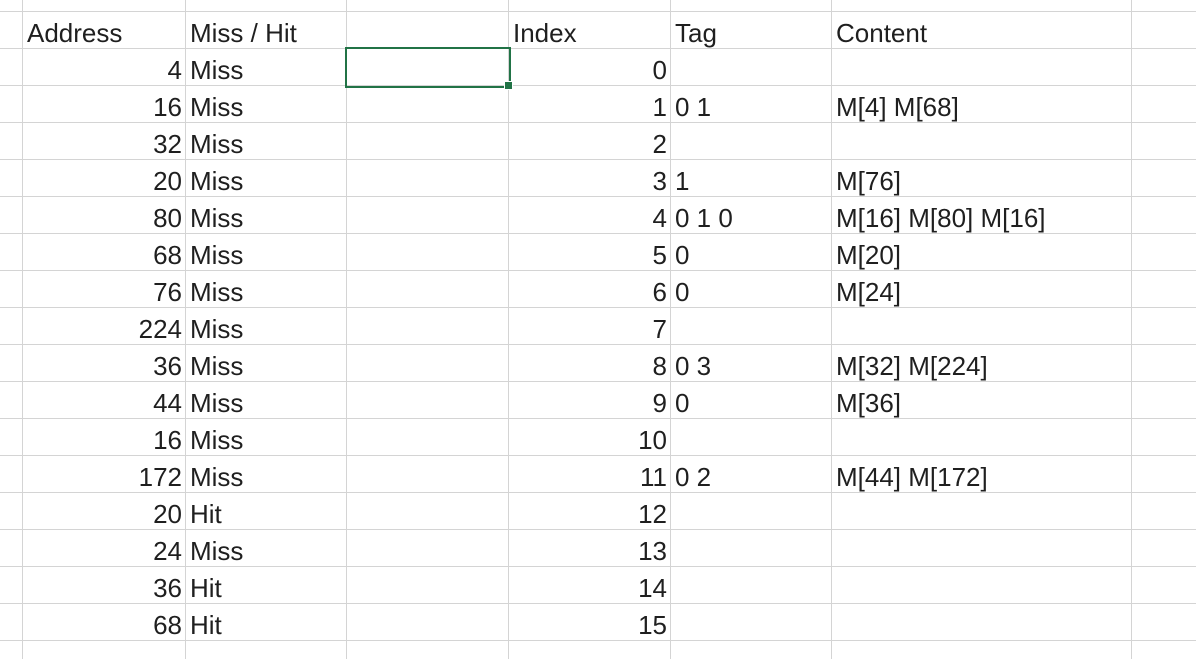 The height and width of the screenshot is (659, 1196). I want to click on index-cell: 12, so click(652, 514).